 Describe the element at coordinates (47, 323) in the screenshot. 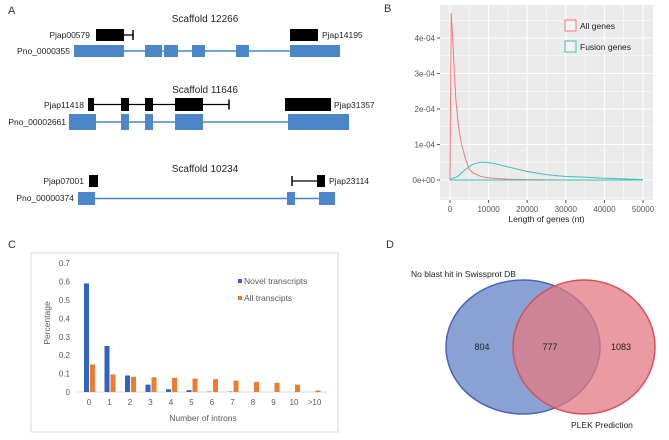

I see `y-axis-label: Percentage` at that location.